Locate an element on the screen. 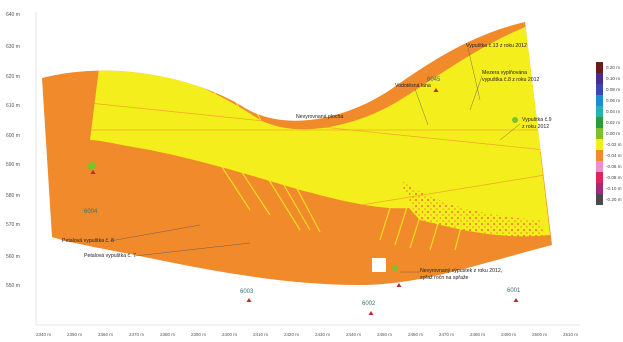 The image size is (623, 342). x-tick-label: 2500 m is located at coordinates (540, 334).